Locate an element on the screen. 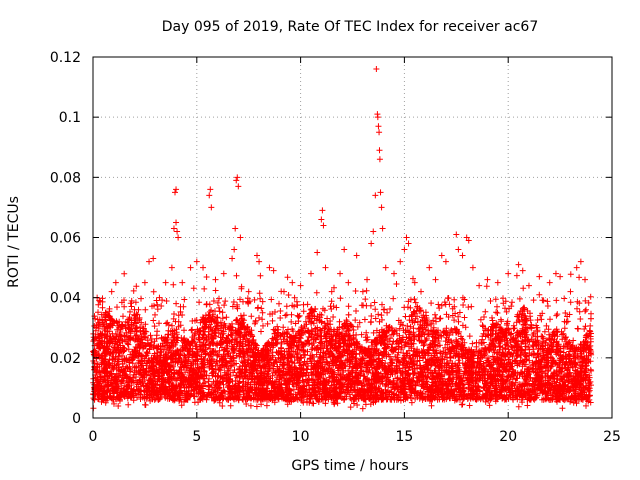 The height and width of the screenshot is (480, 640). x-tick-label: 5 is located at coordinates (196, 437).